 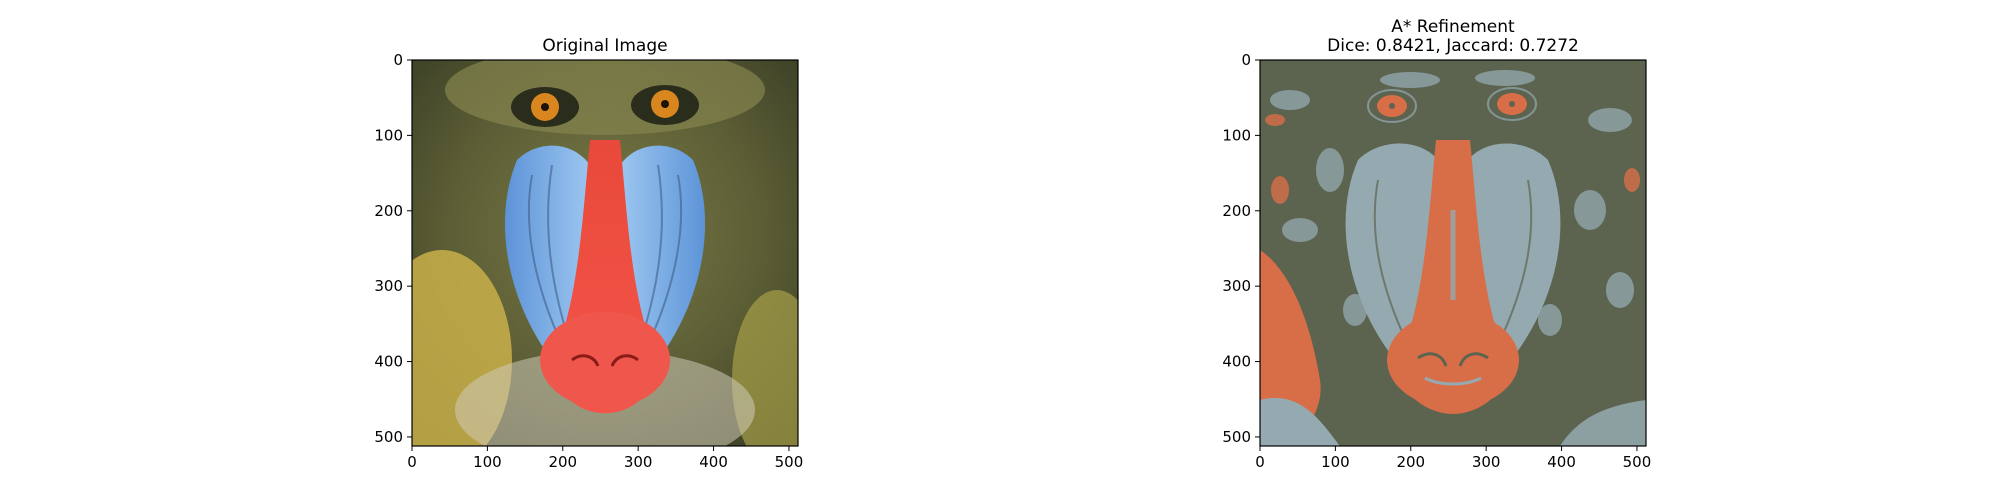 I want to click on cheek-right, so click(x=663, y=252).